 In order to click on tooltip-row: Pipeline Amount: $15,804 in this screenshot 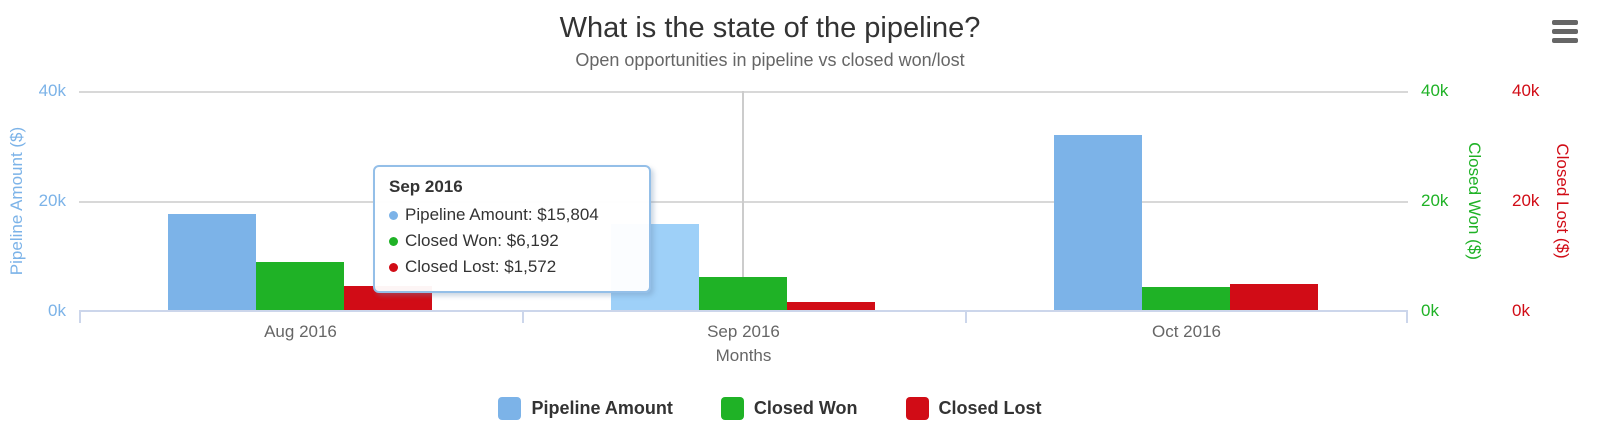, I will do `click(512, 215)`.